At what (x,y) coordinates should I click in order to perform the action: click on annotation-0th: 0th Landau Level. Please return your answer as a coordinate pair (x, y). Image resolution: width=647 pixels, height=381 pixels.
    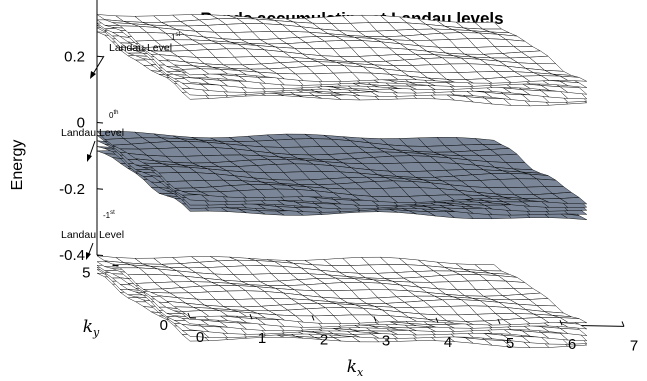
    Looking at the image, I should click on (92, 136).